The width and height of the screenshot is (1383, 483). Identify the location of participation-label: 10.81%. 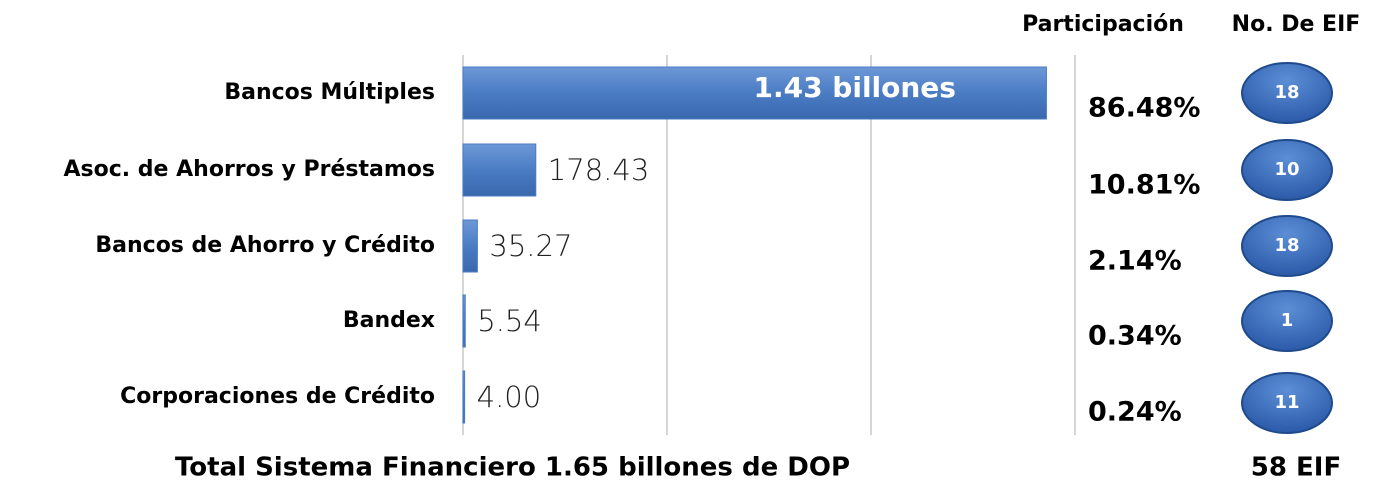
(1144, 185).